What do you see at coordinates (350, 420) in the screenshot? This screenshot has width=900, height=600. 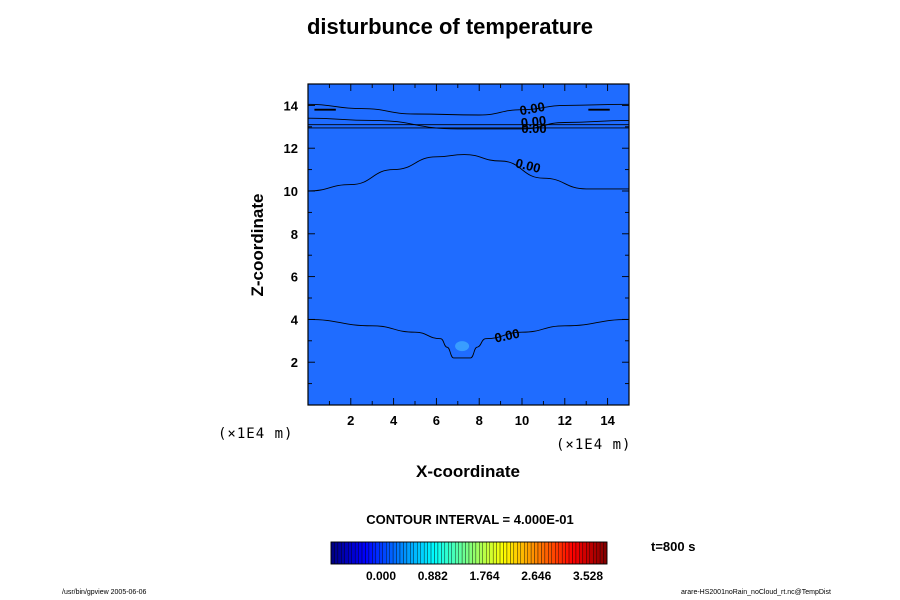 I see `x-tick-label: 2` at bounding box center [350, 420].